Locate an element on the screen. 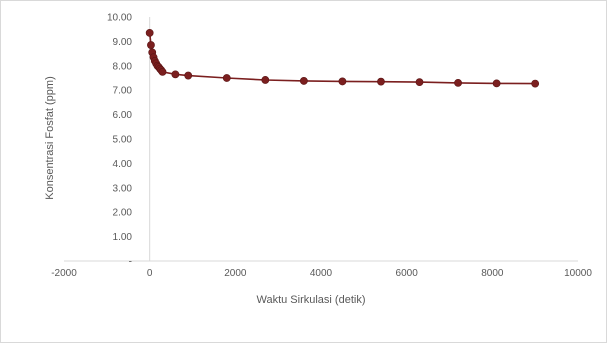  y-tick-label: - is located at coordinates (130, 262).